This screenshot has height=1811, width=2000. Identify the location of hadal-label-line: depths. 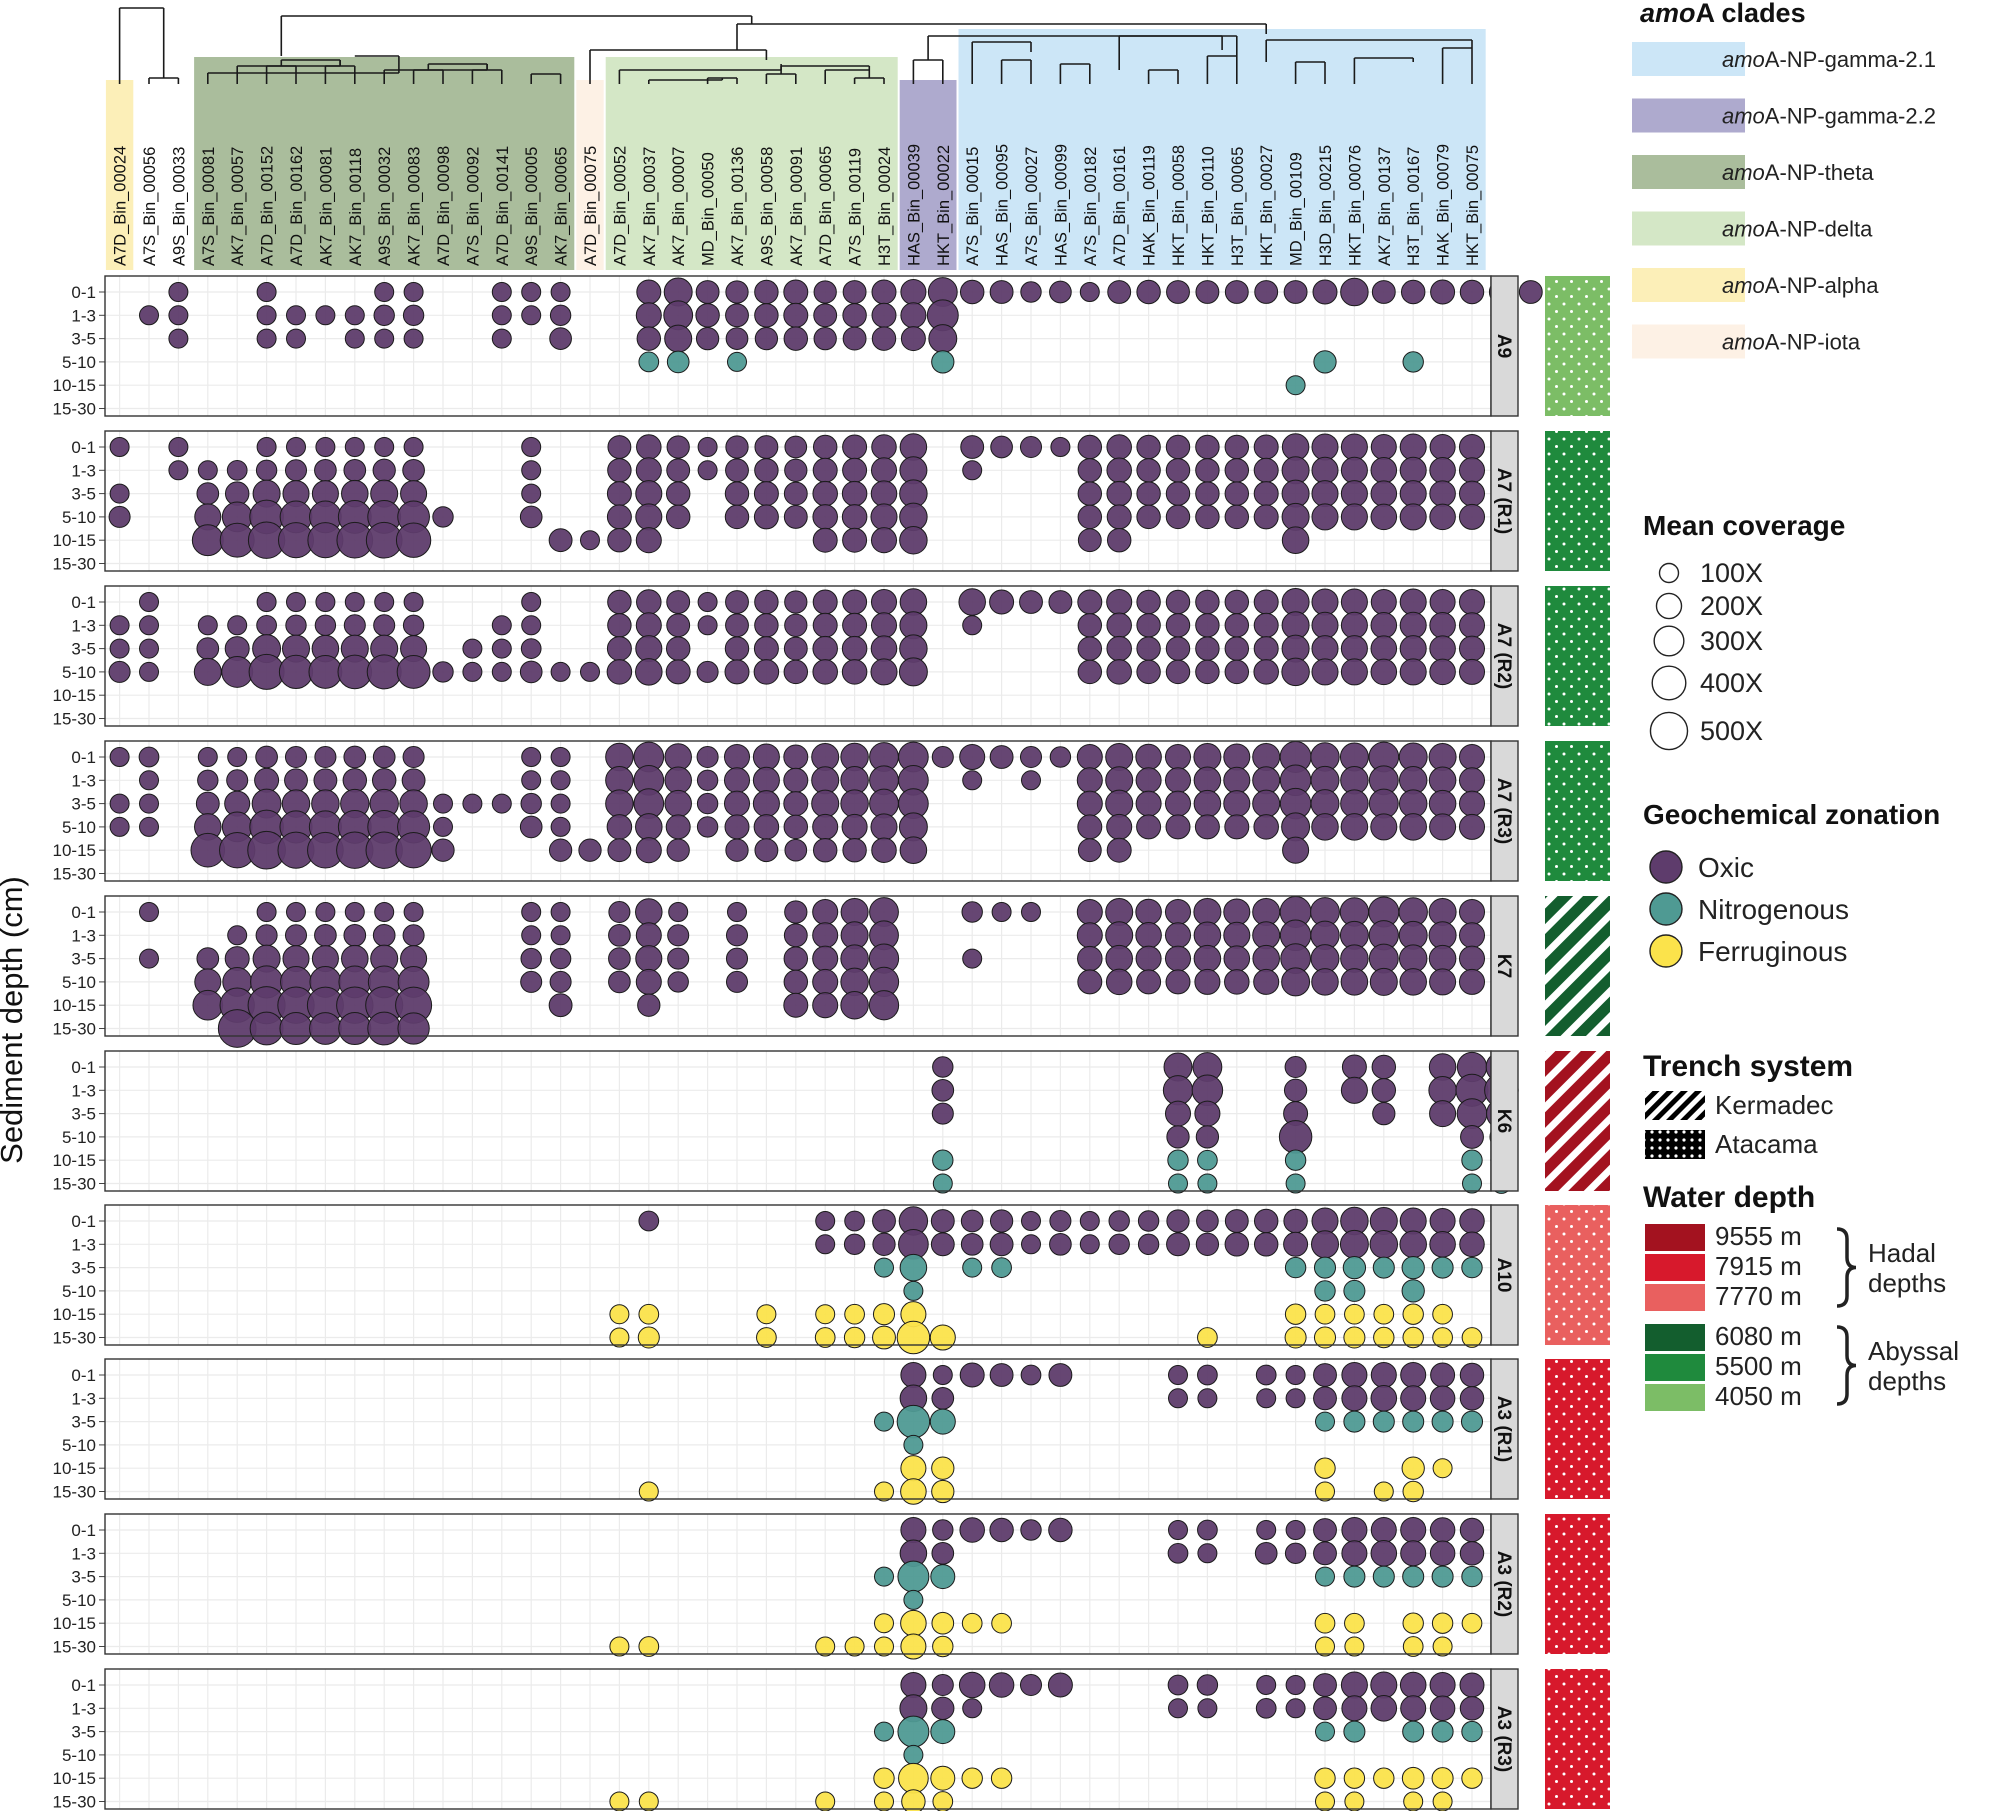
(1907, 1283).